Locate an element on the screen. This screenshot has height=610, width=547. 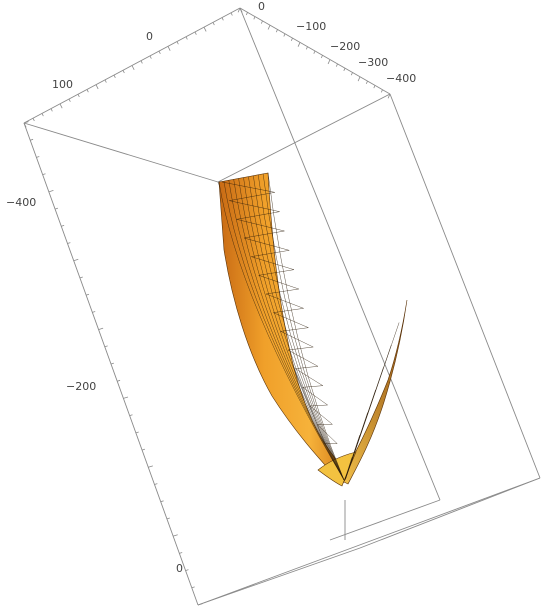
surface-right-wing is located at coordinates (373, 392).